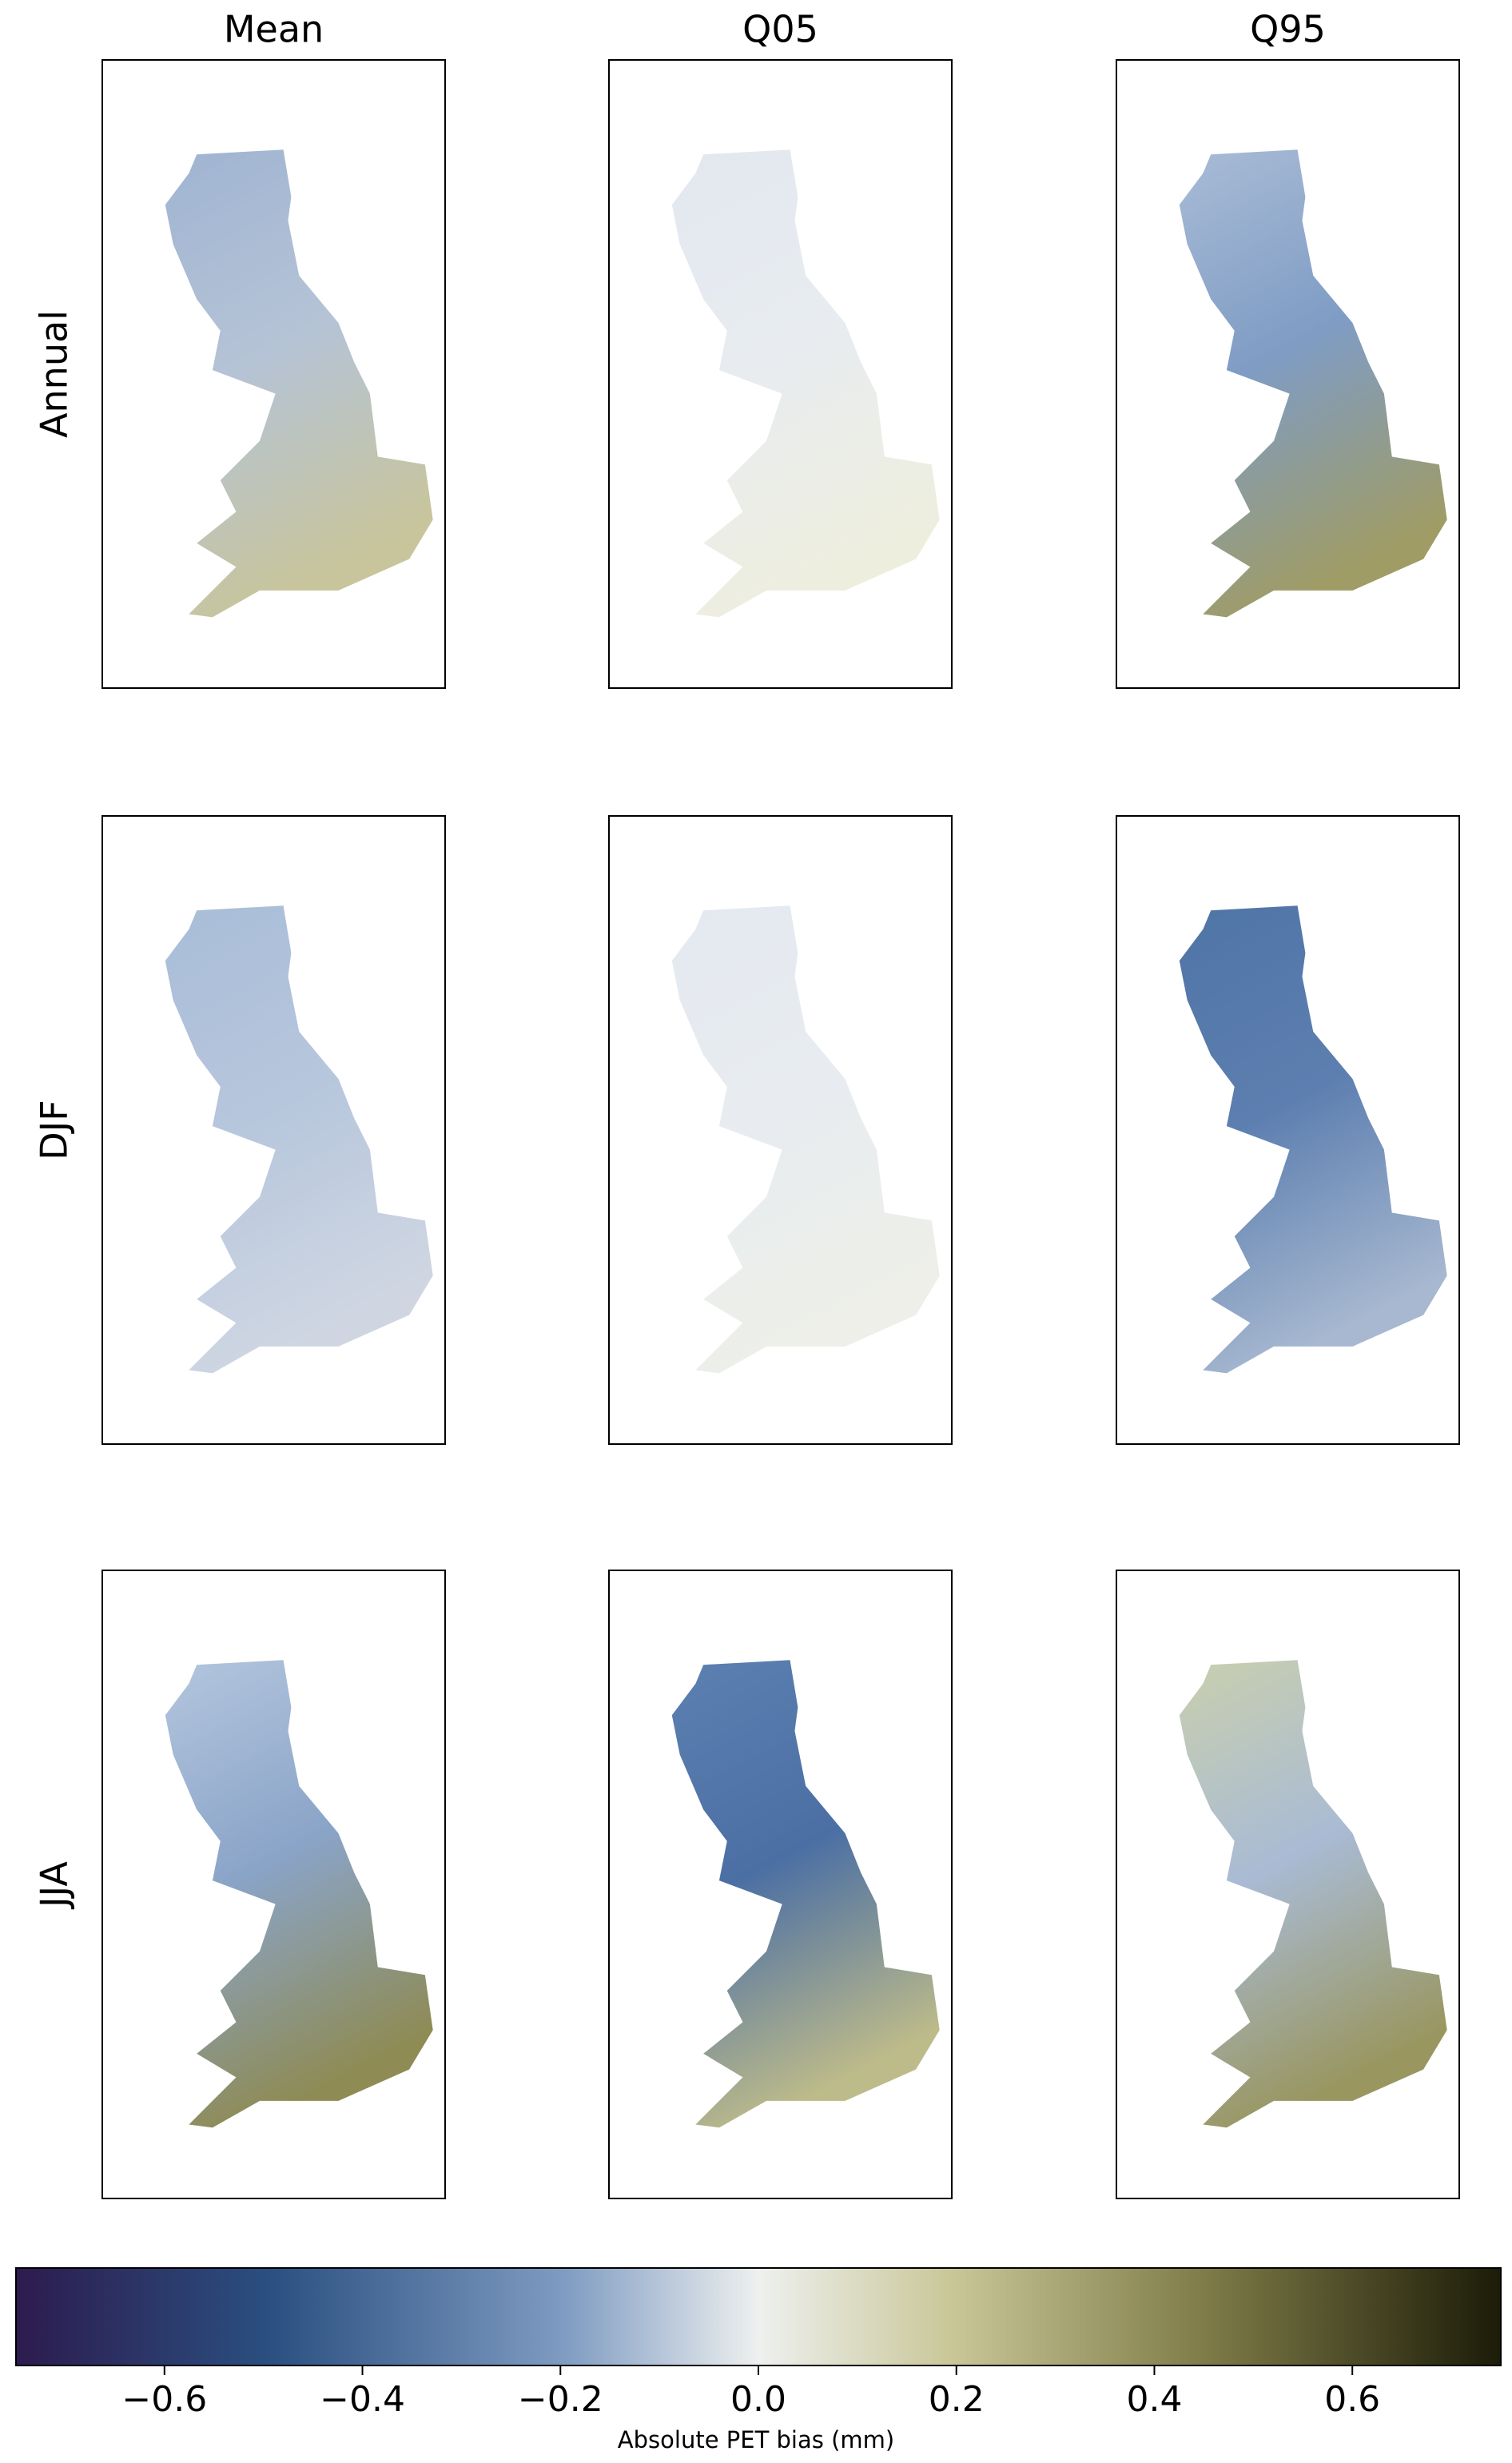 The width and height of the screenshot is (1512, 2463). I want to click on row-title: JJA, so click(54, 1885).